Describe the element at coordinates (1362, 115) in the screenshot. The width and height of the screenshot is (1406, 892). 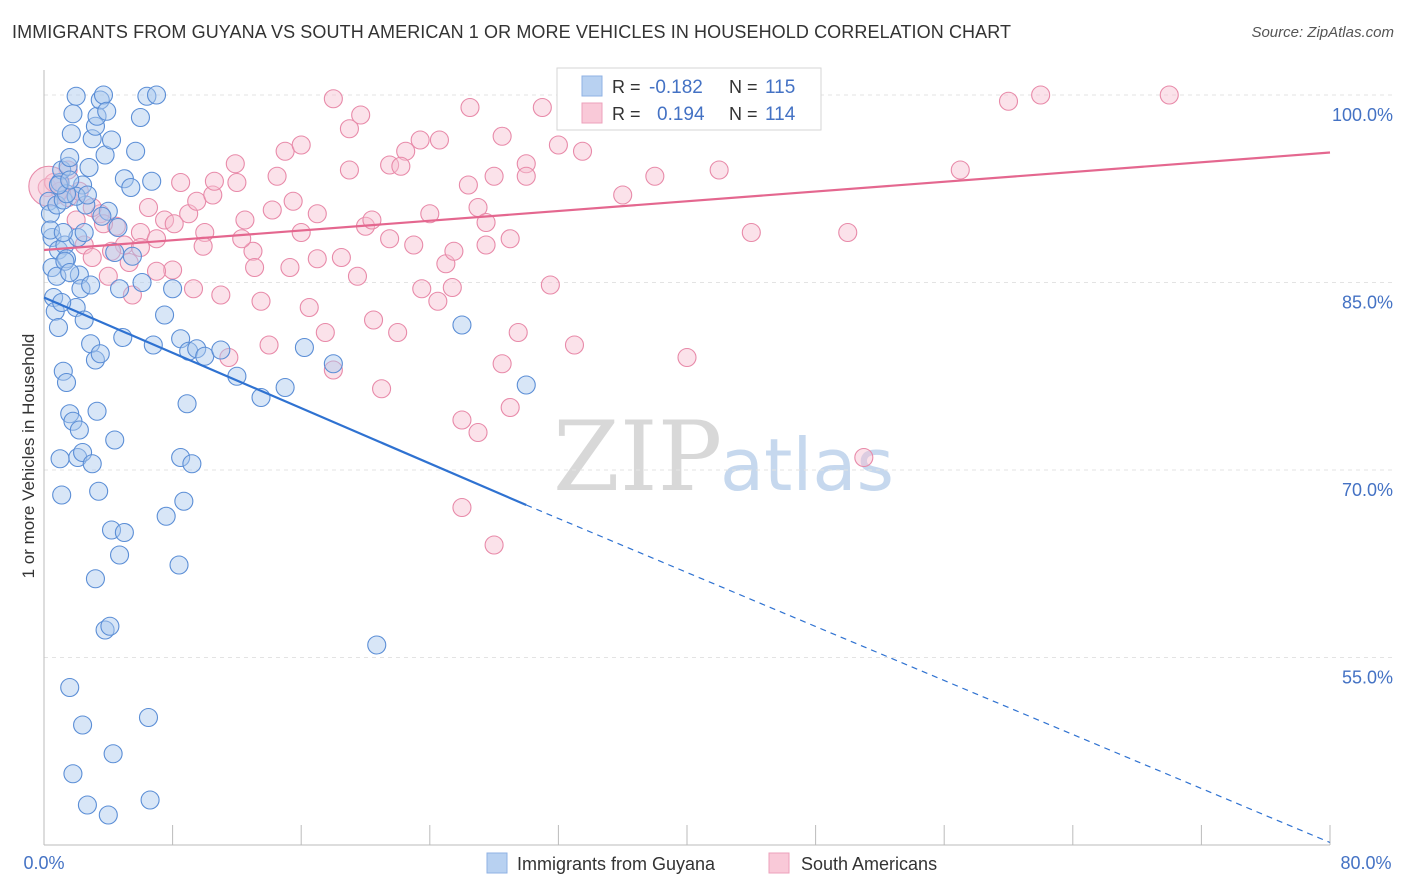
I see `y-tick-label: 100.0%` at that location.